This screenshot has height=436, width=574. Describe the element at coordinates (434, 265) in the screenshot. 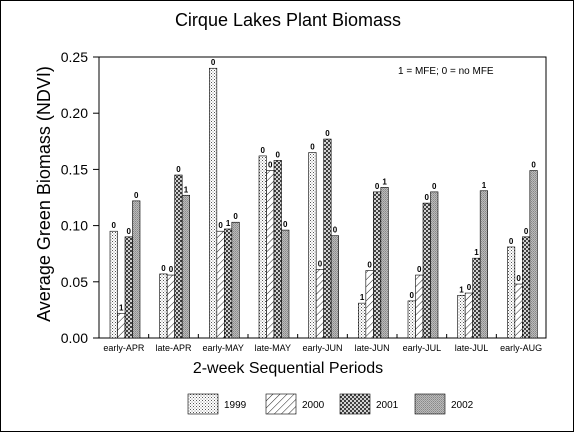

I see `bar-2002-early-JUL` at that location.